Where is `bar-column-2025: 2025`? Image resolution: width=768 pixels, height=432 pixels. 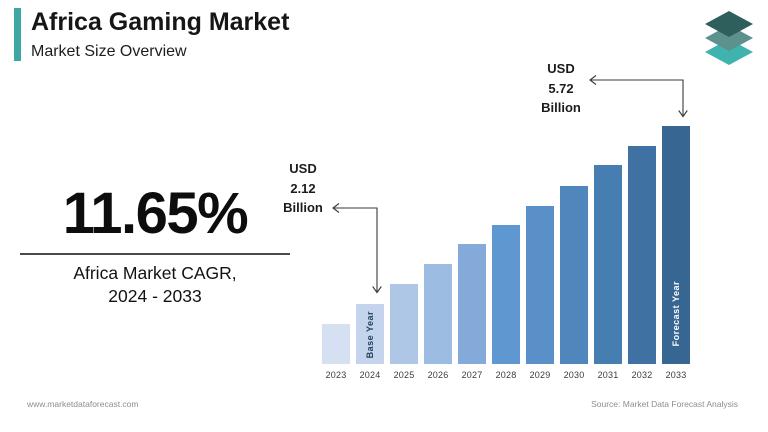
bar-column-2025: 2025 is located at coordinates (404, 253).